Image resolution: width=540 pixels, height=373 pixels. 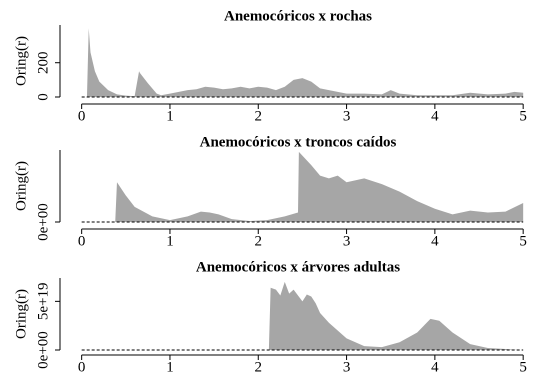 What do you see at coordinates (298, 267) in the screenshot?
I see `chart-title: Anemocóricos x árvores adultas` at bounding box center [298, 267].